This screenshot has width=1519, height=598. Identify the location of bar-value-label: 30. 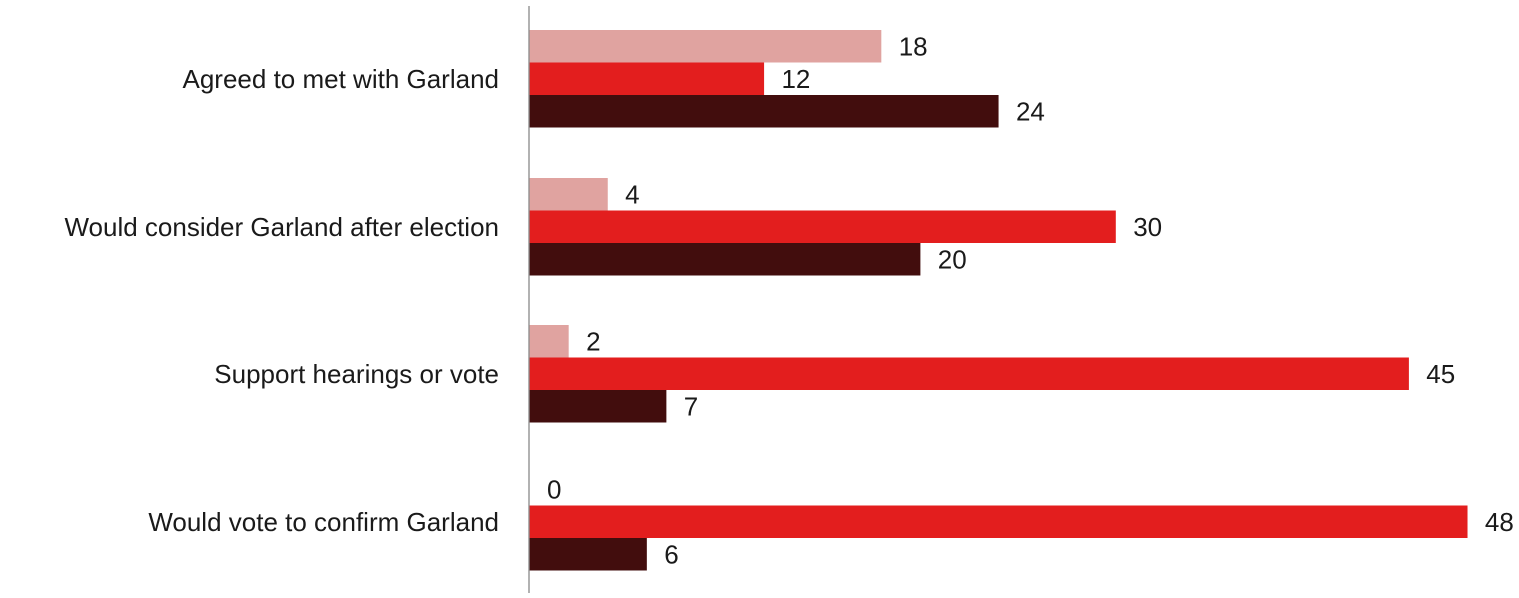
(1147, 227).